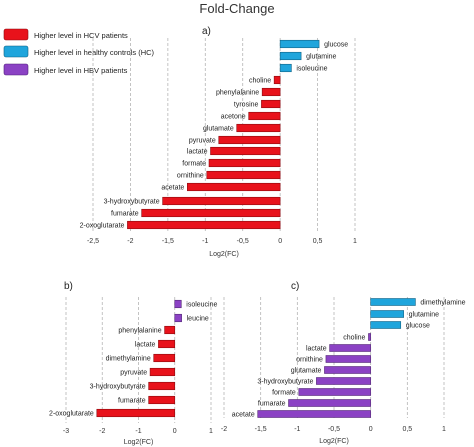 The height and width of the screenshot is (447, 474). Describe the element at coordinates (178, 318) in the screenshot. I see `bar-leucine` at that location.